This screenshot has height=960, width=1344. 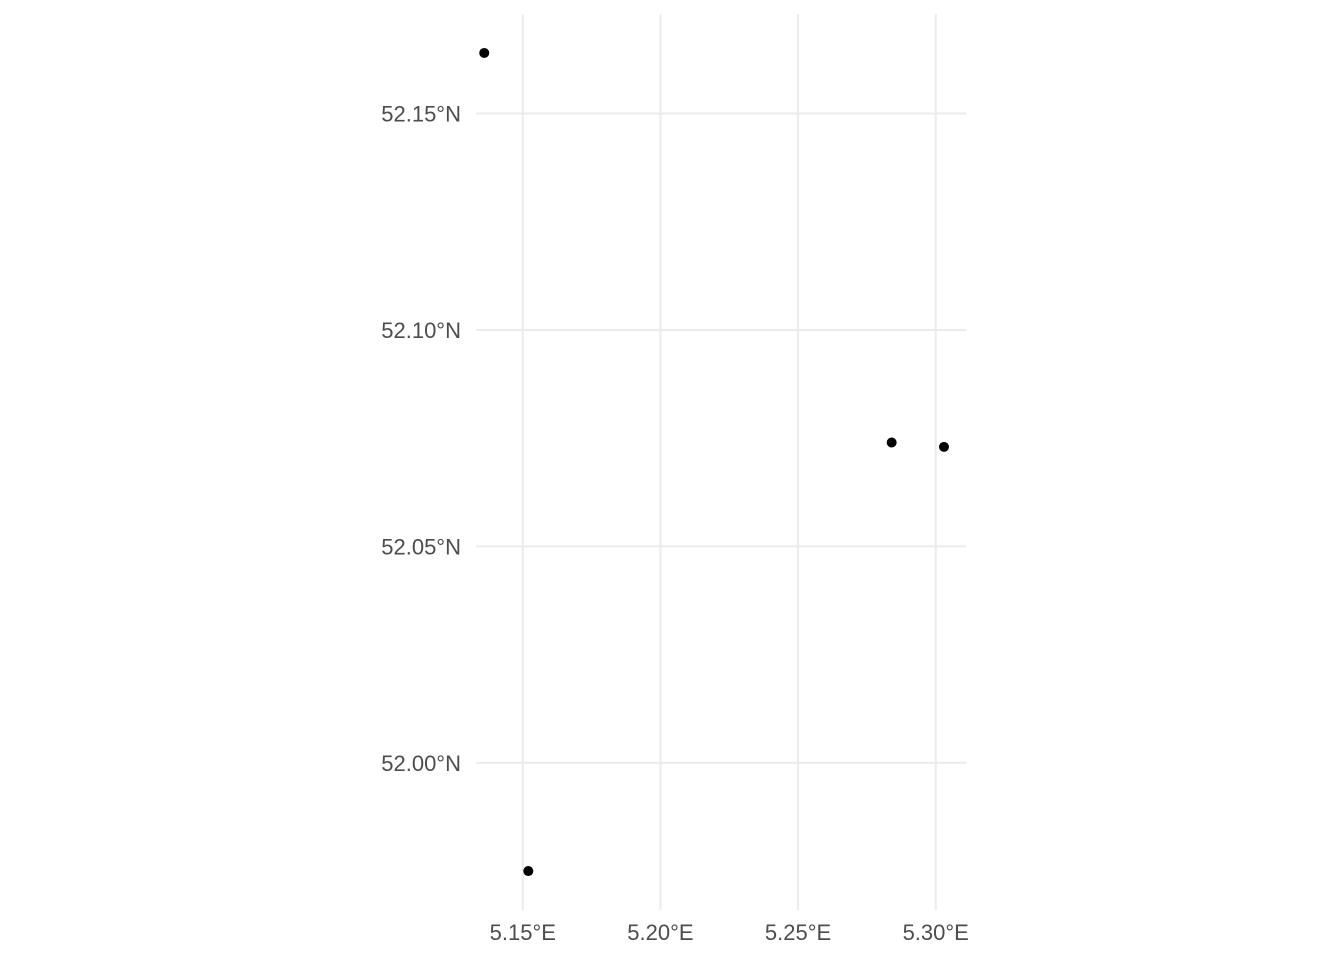 I want to click on x-tick-label-1: 5.20°E, so click(x=660, y=932).